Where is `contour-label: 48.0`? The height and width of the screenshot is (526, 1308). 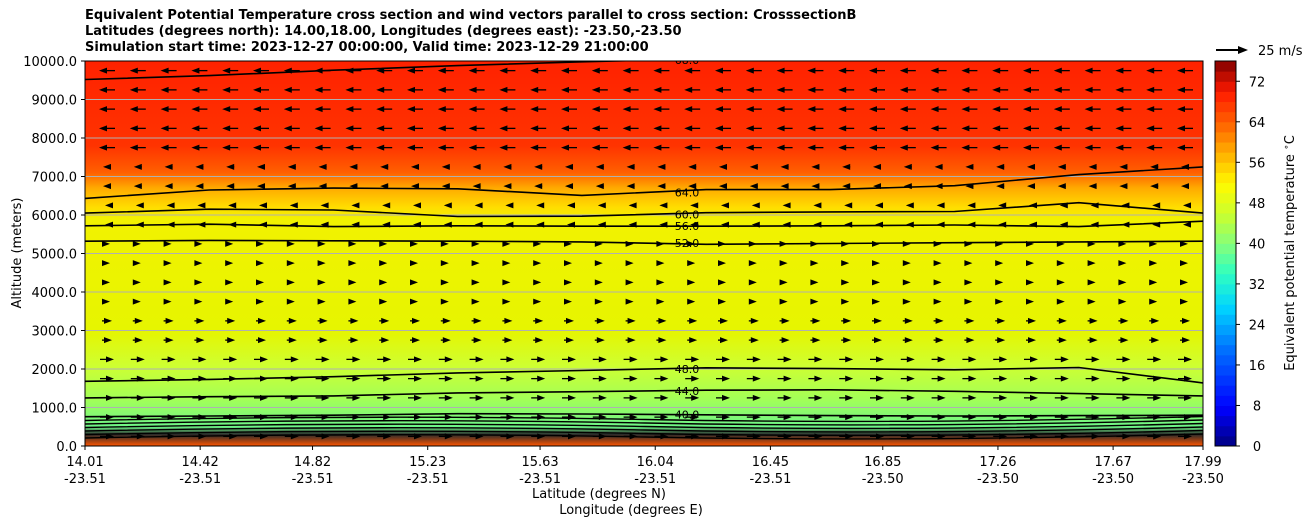 contour-label: 48.0 is located at coordinates (687, 369).